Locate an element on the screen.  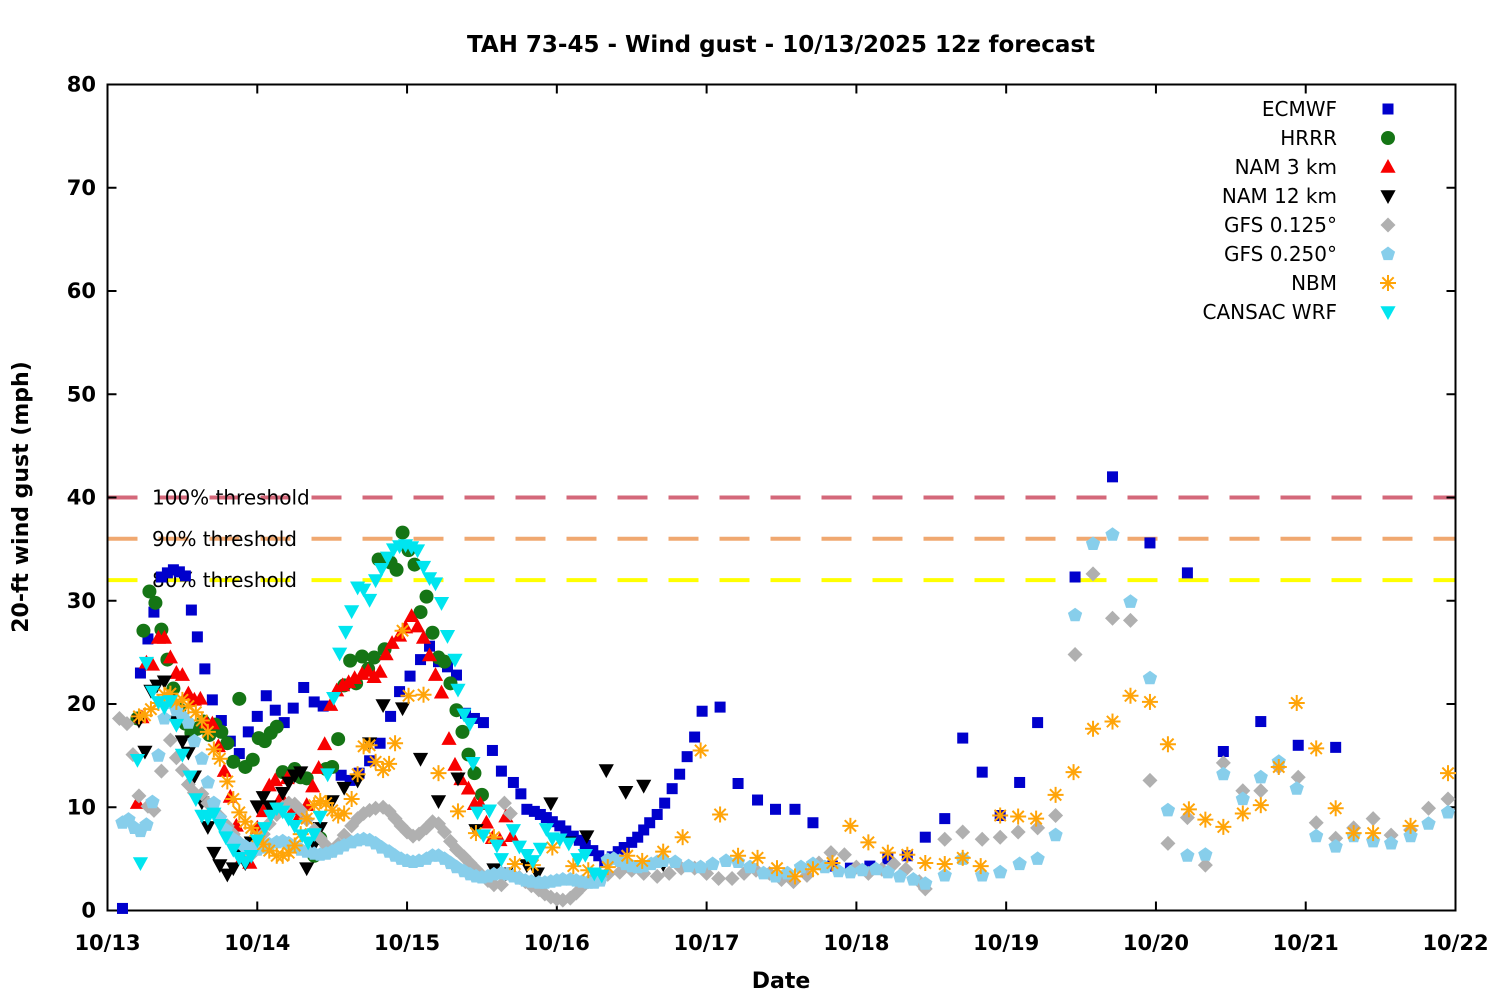
x-tick-label: 10/13 is located at coordinates (107, 943).